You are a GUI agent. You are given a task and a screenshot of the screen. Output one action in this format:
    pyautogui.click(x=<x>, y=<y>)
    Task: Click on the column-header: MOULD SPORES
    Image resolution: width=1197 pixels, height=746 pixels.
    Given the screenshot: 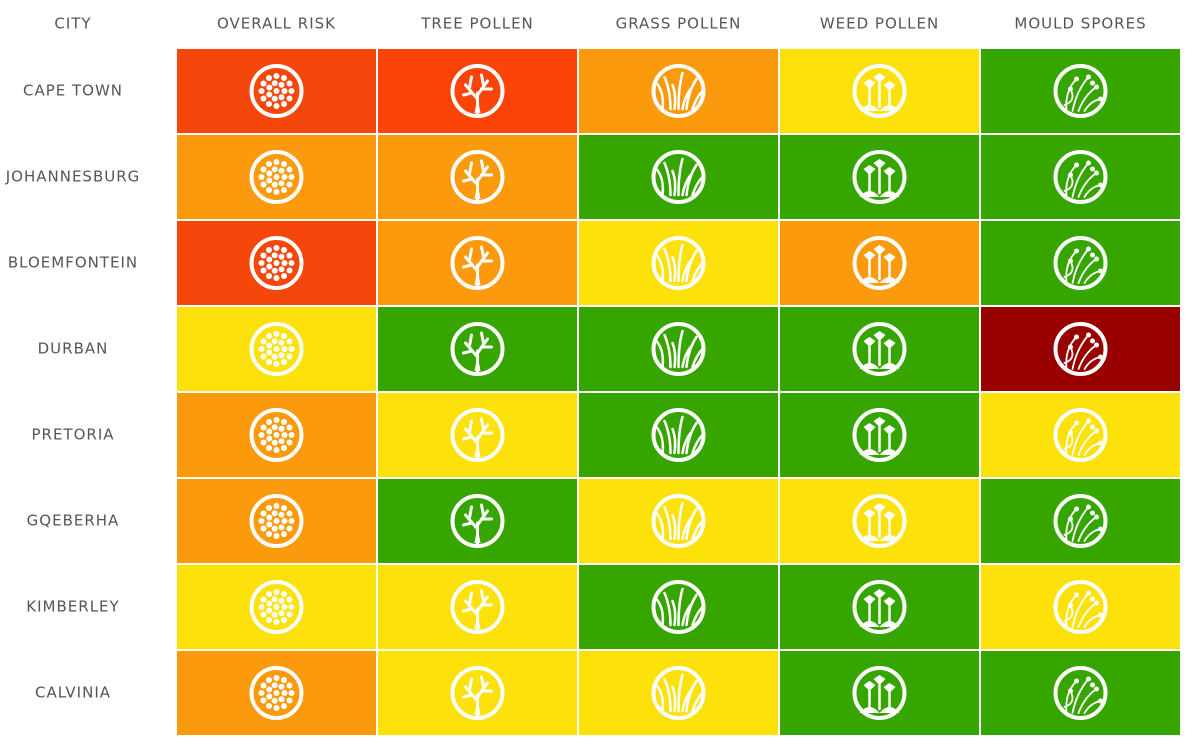 What is the action you would take?
    pyautogui.click(x=1080, y=24)
    